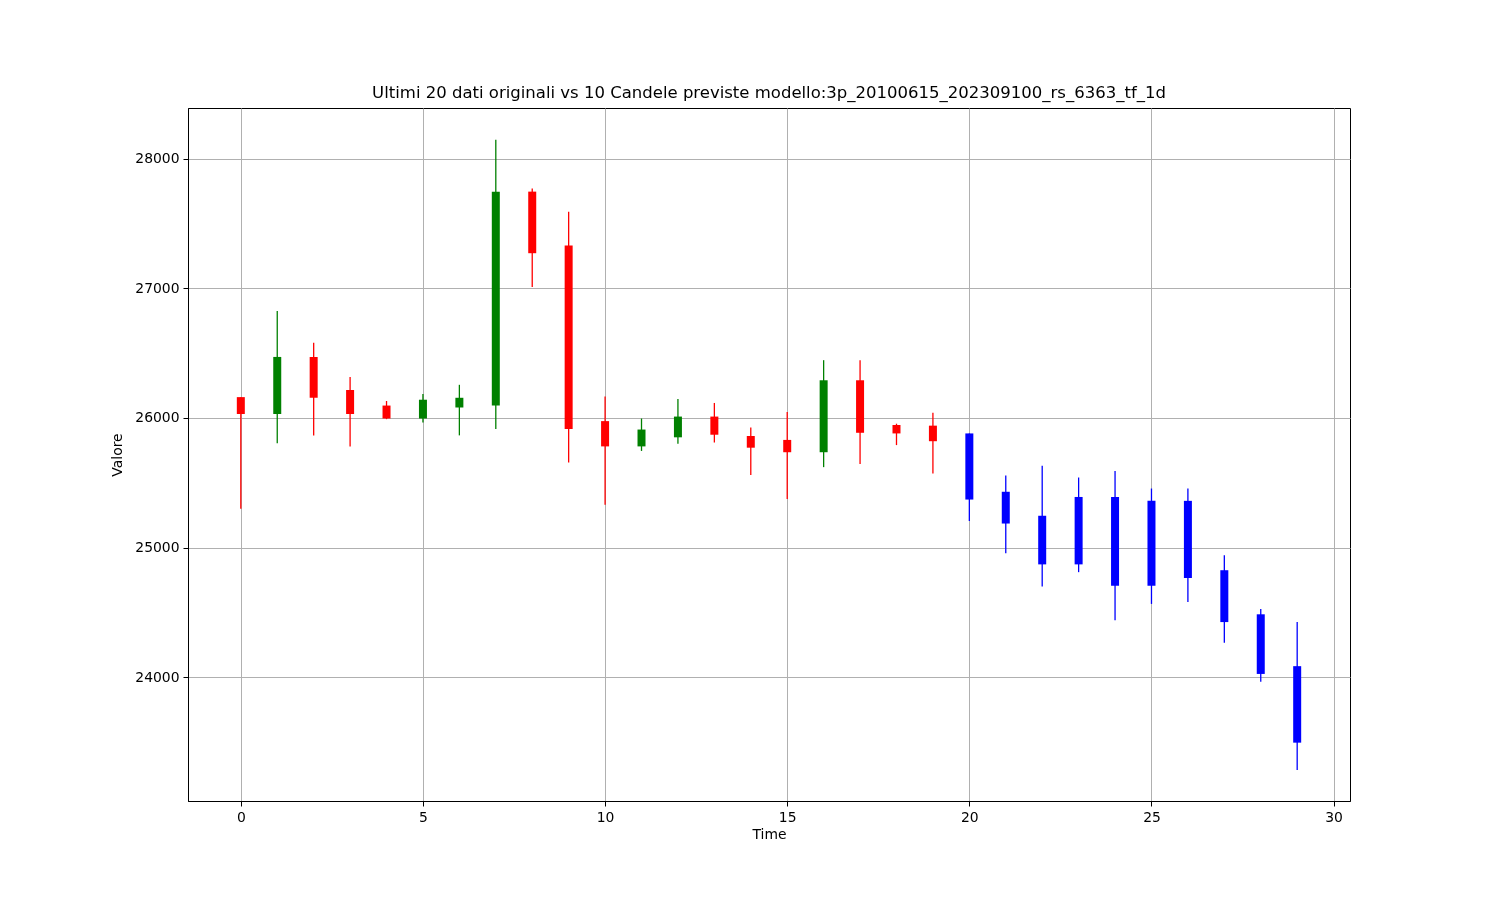 The height and width of the screenshot is (900, 1500). What do you see at coordinates (157, 287) in the screenshot?
I see `y-tick-label: 27000` at bounding box center [157, 287].